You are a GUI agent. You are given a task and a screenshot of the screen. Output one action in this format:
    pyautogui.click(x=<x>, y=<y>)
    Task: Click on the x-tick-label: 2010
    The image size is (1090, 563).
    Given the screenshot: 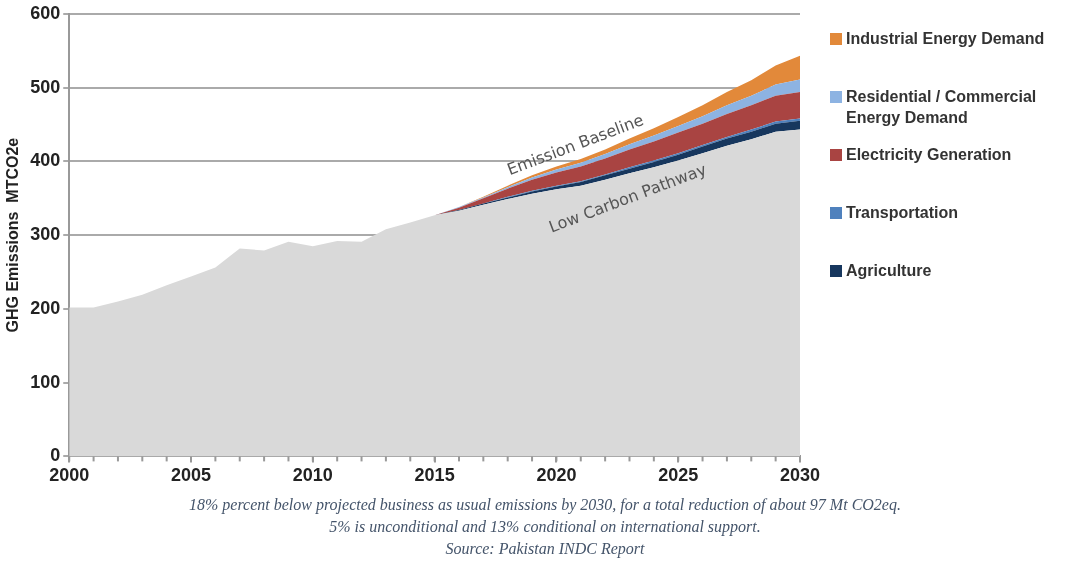 What is the action you would take?
    pyautogui.click(x=312, y=475)
    